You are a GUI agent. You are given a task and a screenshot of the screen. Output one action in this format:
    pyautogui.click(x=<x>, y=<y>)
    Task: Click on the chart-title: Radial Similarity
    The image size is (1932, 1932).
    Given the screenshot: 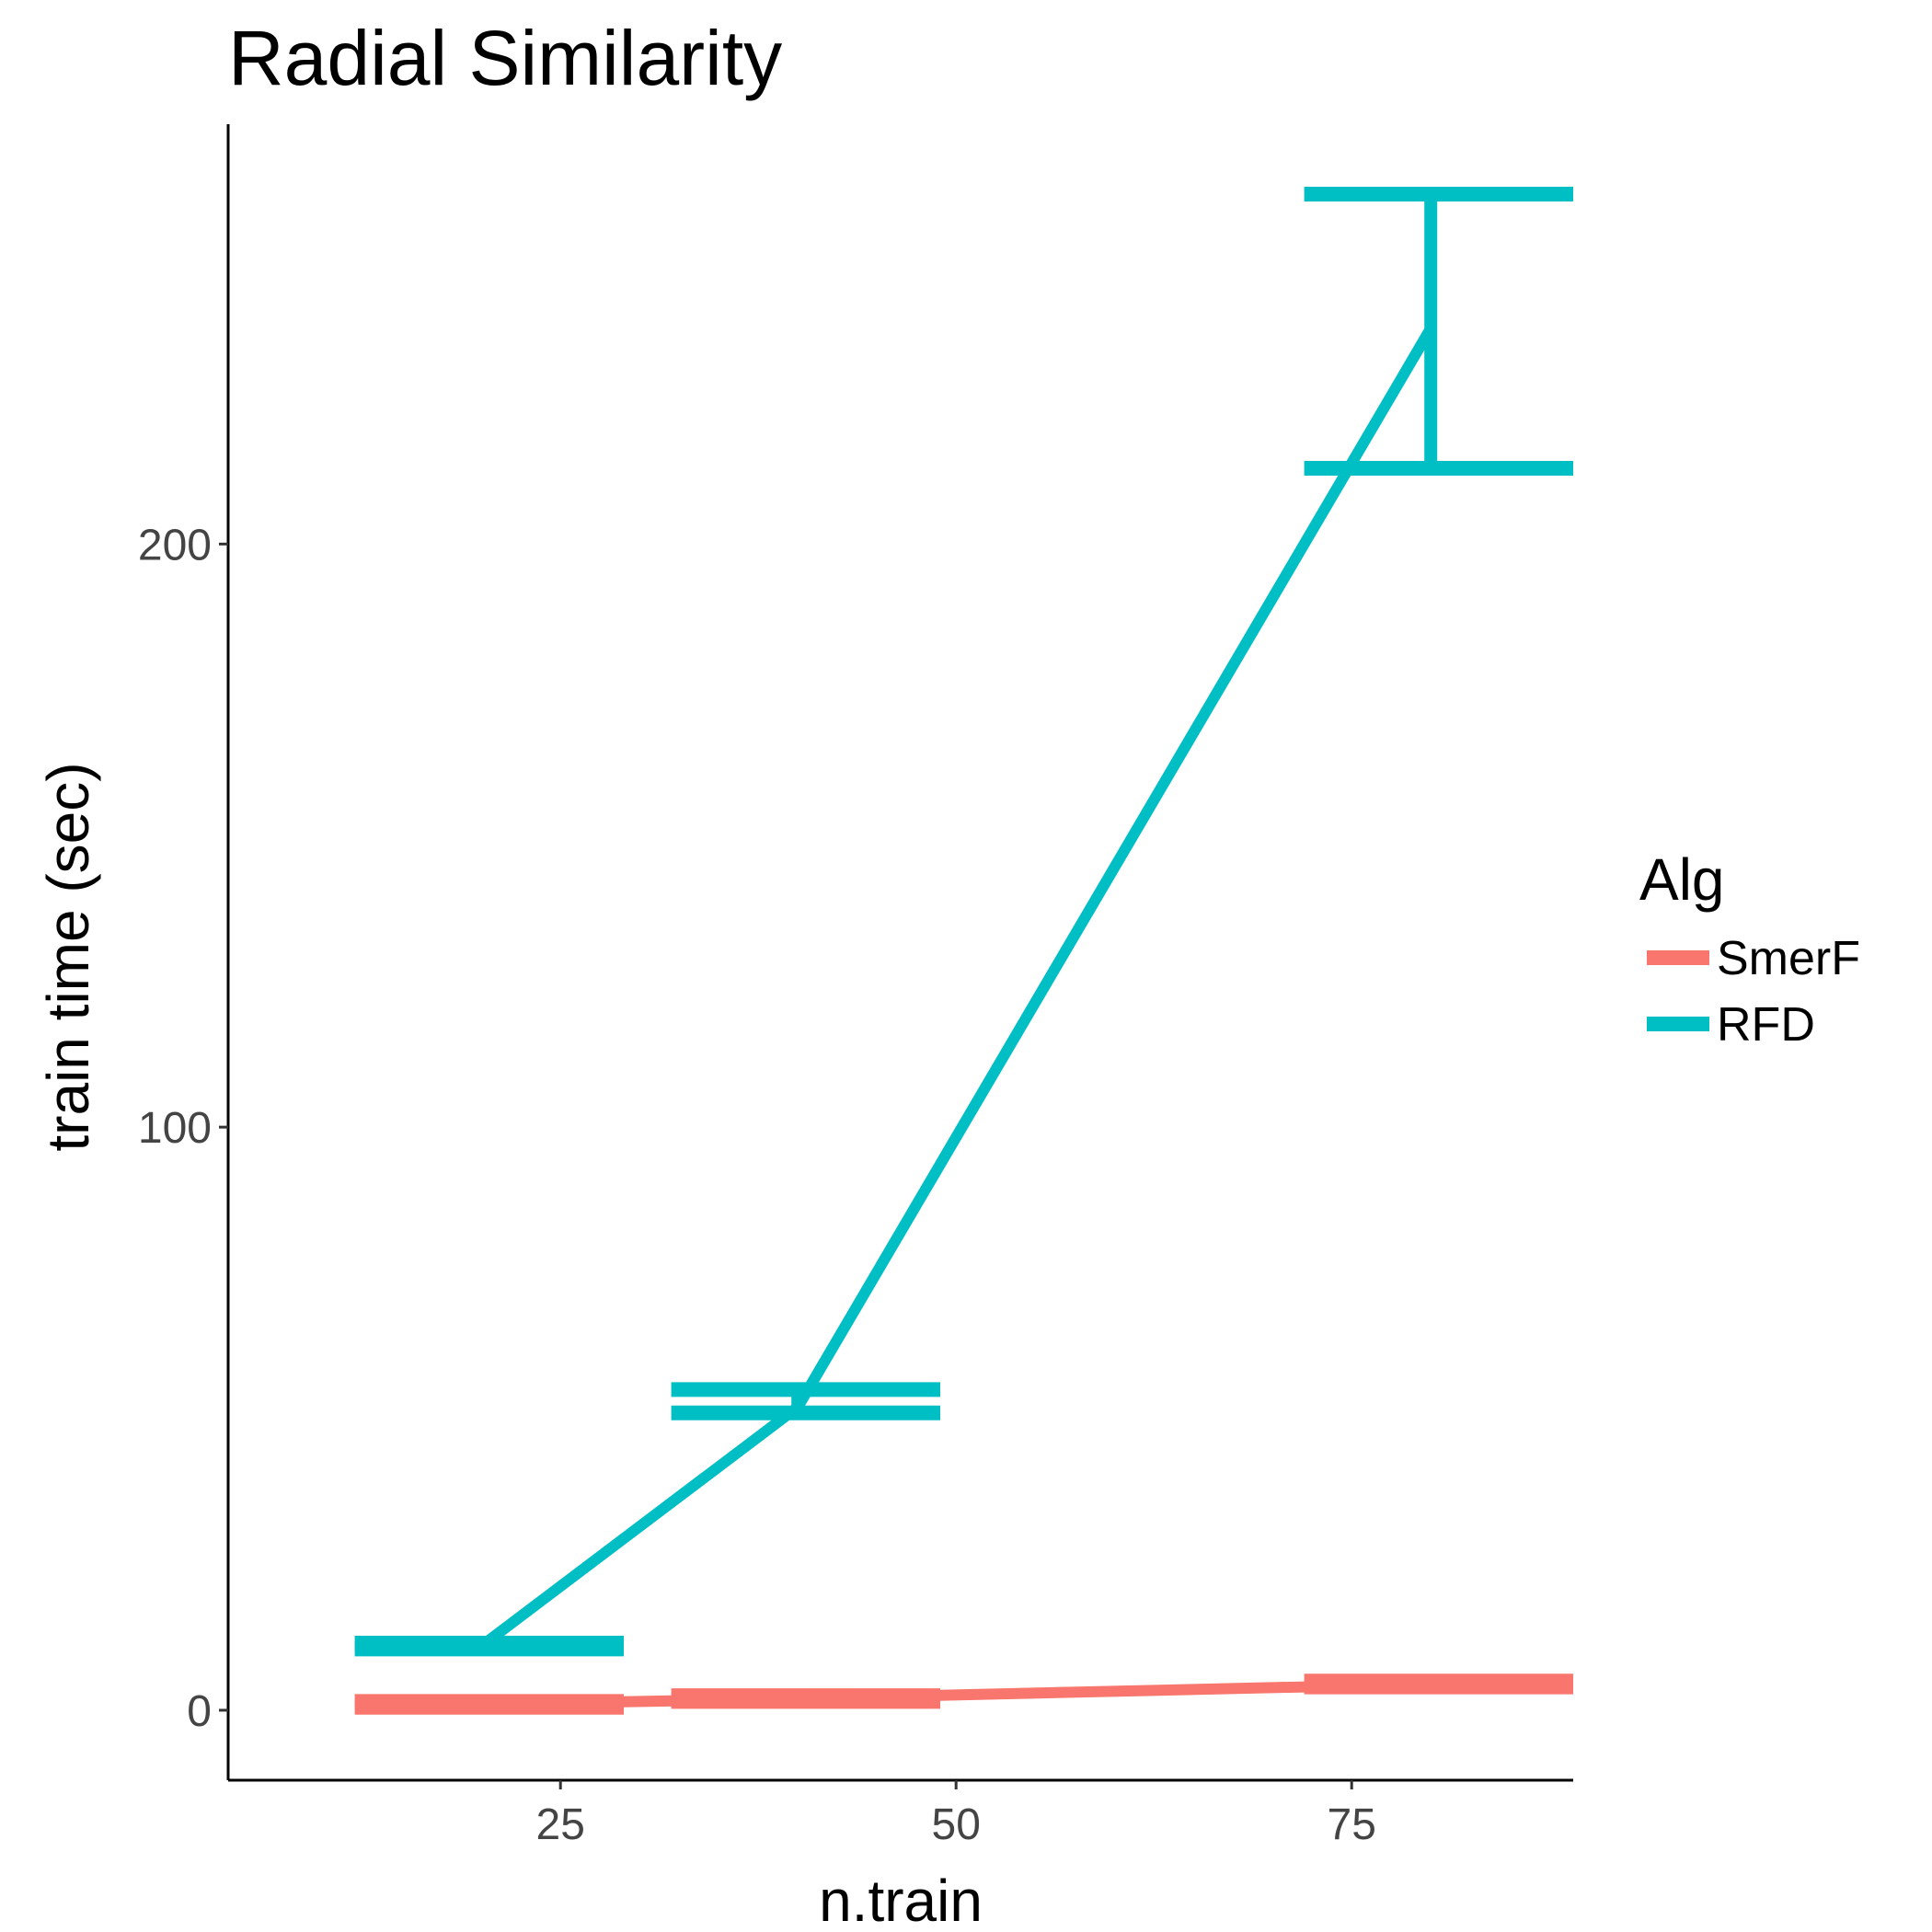 What is the action you would take?
    pyautogui.click(x=505, y=58)
    